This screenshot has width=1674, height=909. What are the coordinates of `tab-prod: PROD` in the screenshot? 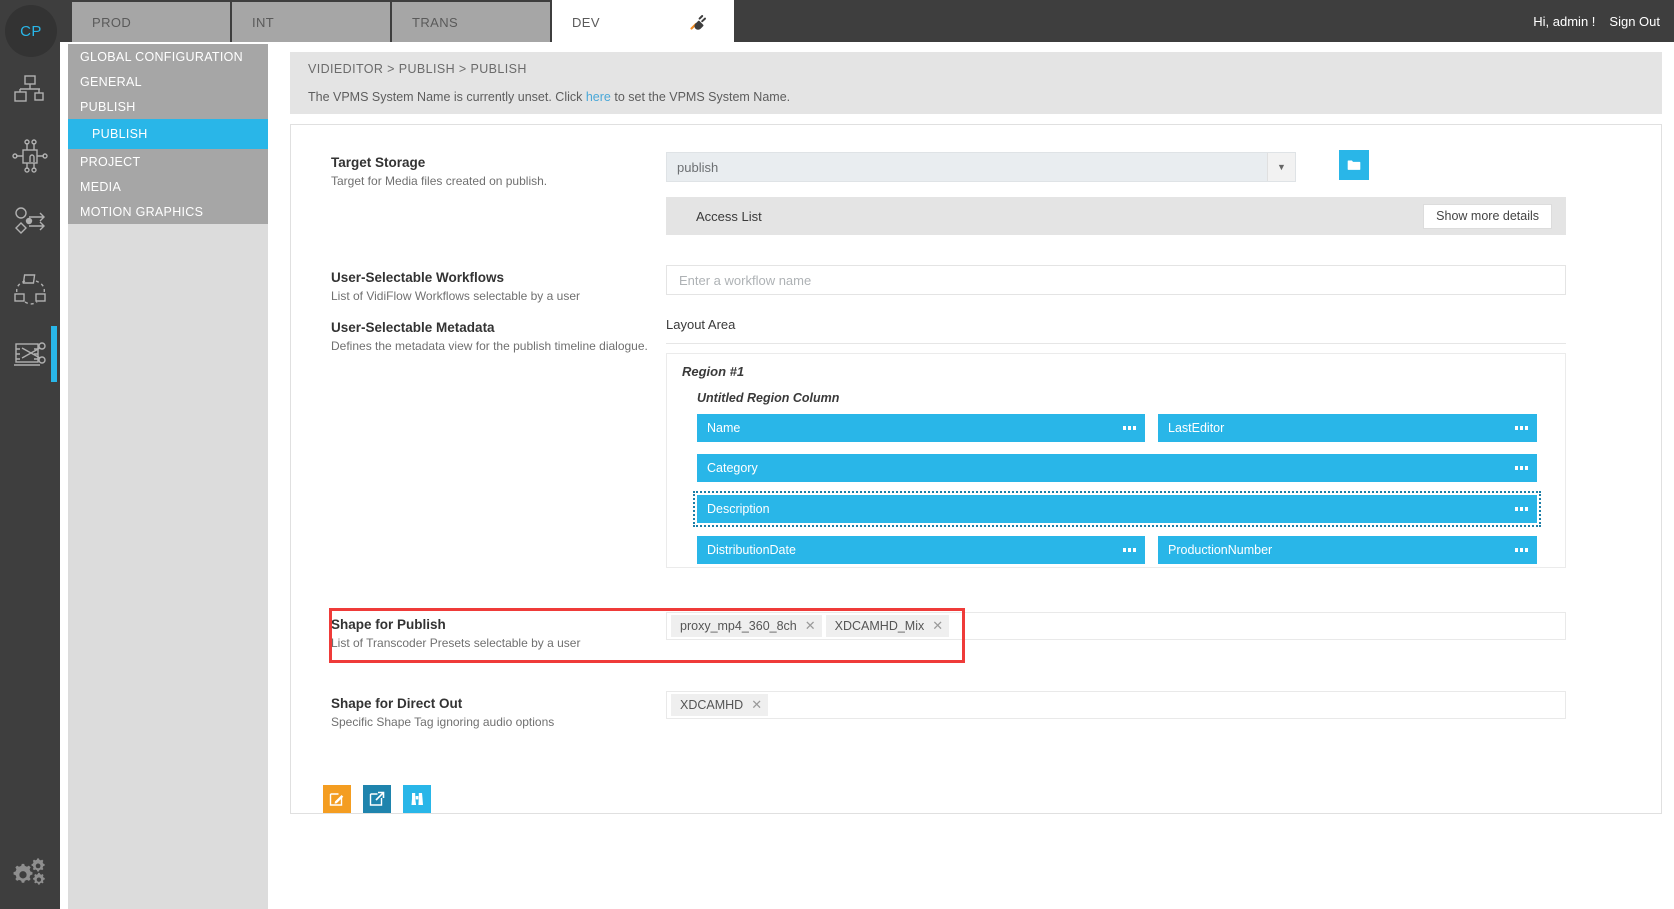 It's located at (151, 22).